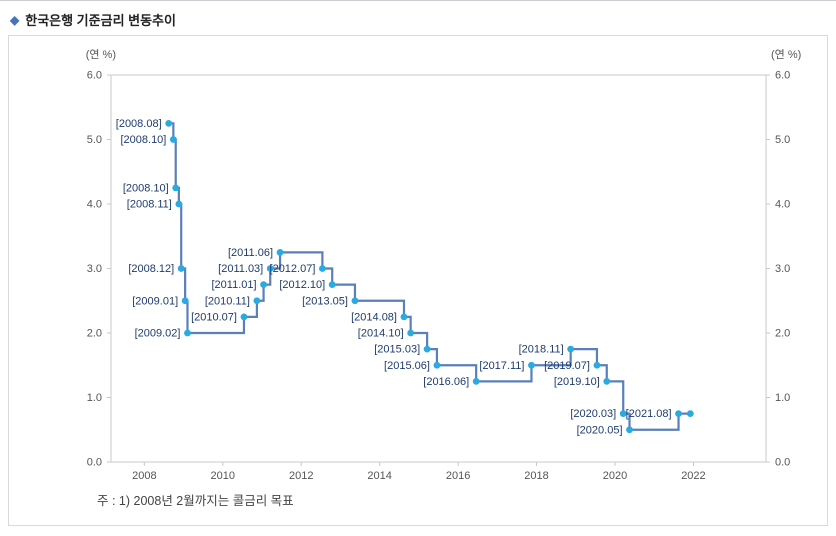 The height and width of the screenshot is (536, 836). Describe the element at coordinates (155, 301) in the screenshot. I see `data-point-label: [2009.01]` at that location.